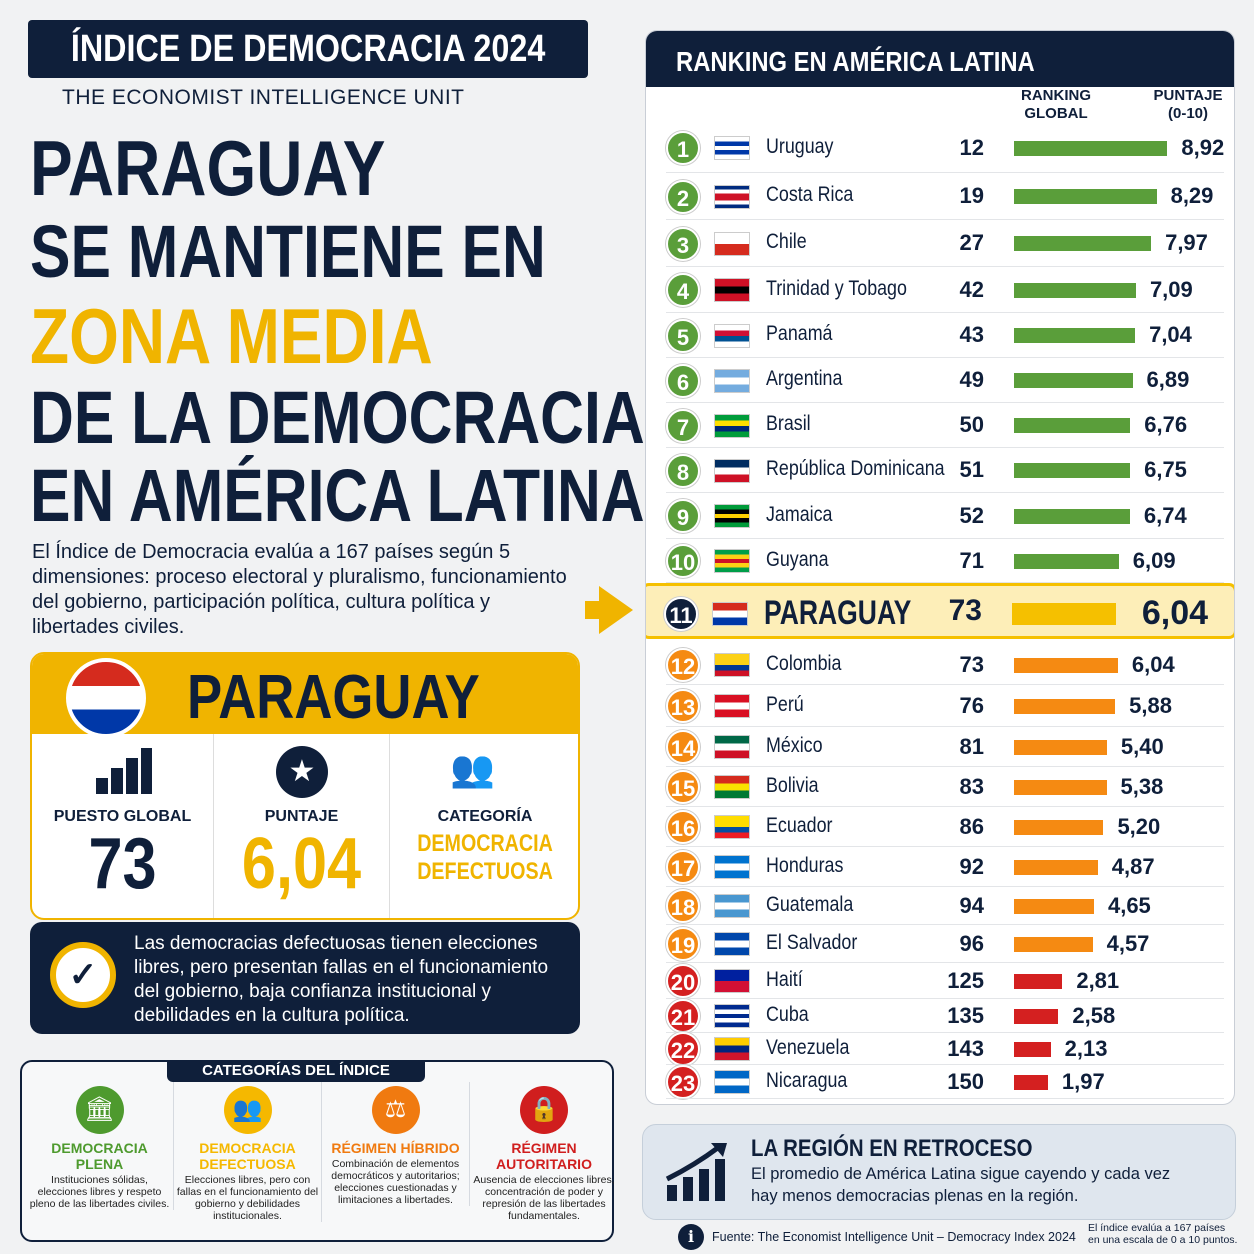 The height and width of the screenshot is (1254, 1254). What do you see at coordinates (940, 335) in the screenshot?
I see `table-row: 5 Panamá 43 7,04` at bounding box center [940, 335].